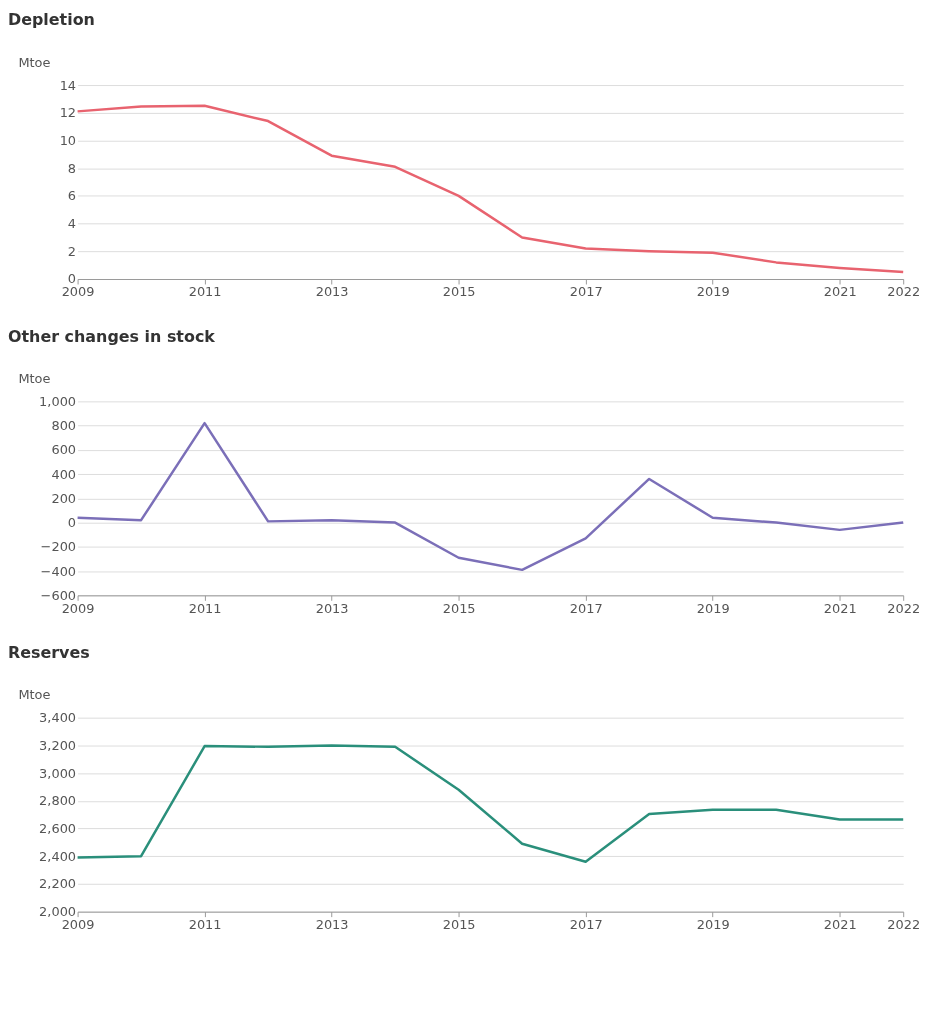  Describe the element at coordinates (58, 745) in the screenshot. I see `y-tick-label: 3,200` at that location.